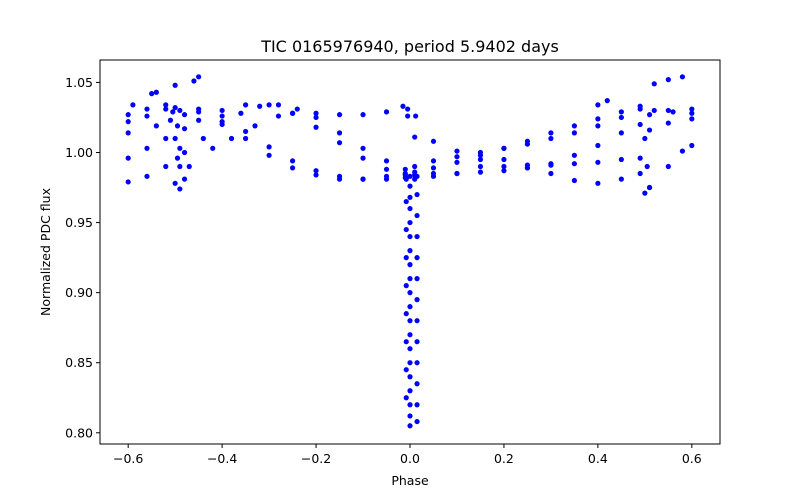 This screenshot has width=800, height=500. What do you see at coordinates (316, 458) in the screenshot?
I see `x-tick-label: −0.2` at bounding box center [316, 458].